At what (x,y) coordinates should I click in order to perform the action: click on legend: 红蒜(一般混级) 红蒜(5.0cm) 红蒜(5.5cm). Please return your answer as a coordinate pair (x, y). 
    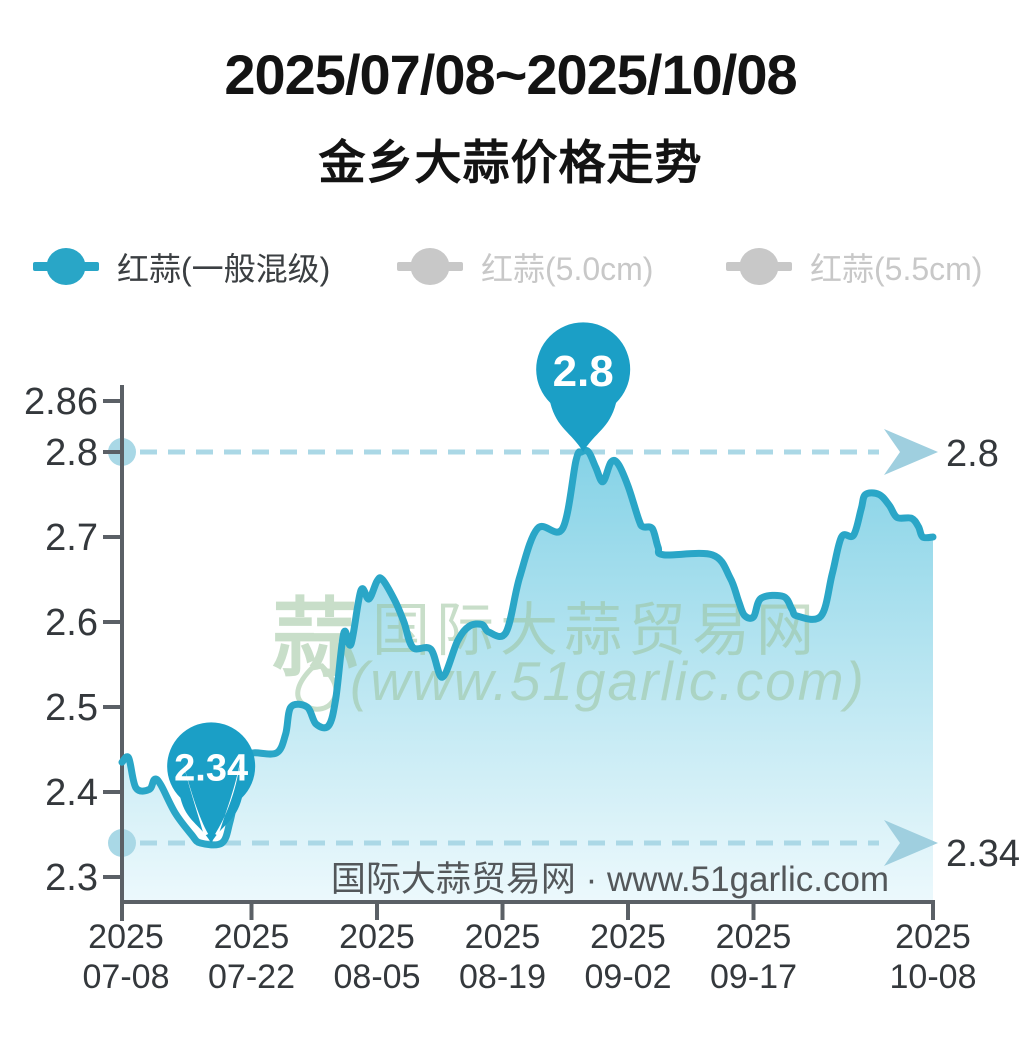
    Looking at the image, I should click on (510, 268).